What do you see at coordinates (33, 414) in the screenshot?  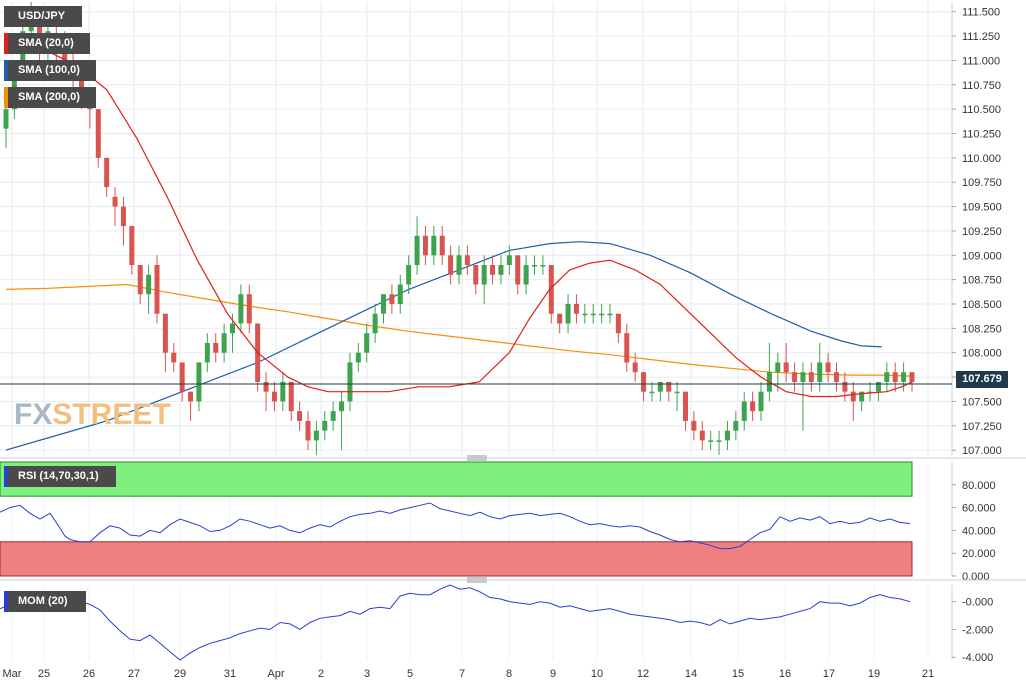 I see `watermark-fx: FX` at bounding box center [33, 414].